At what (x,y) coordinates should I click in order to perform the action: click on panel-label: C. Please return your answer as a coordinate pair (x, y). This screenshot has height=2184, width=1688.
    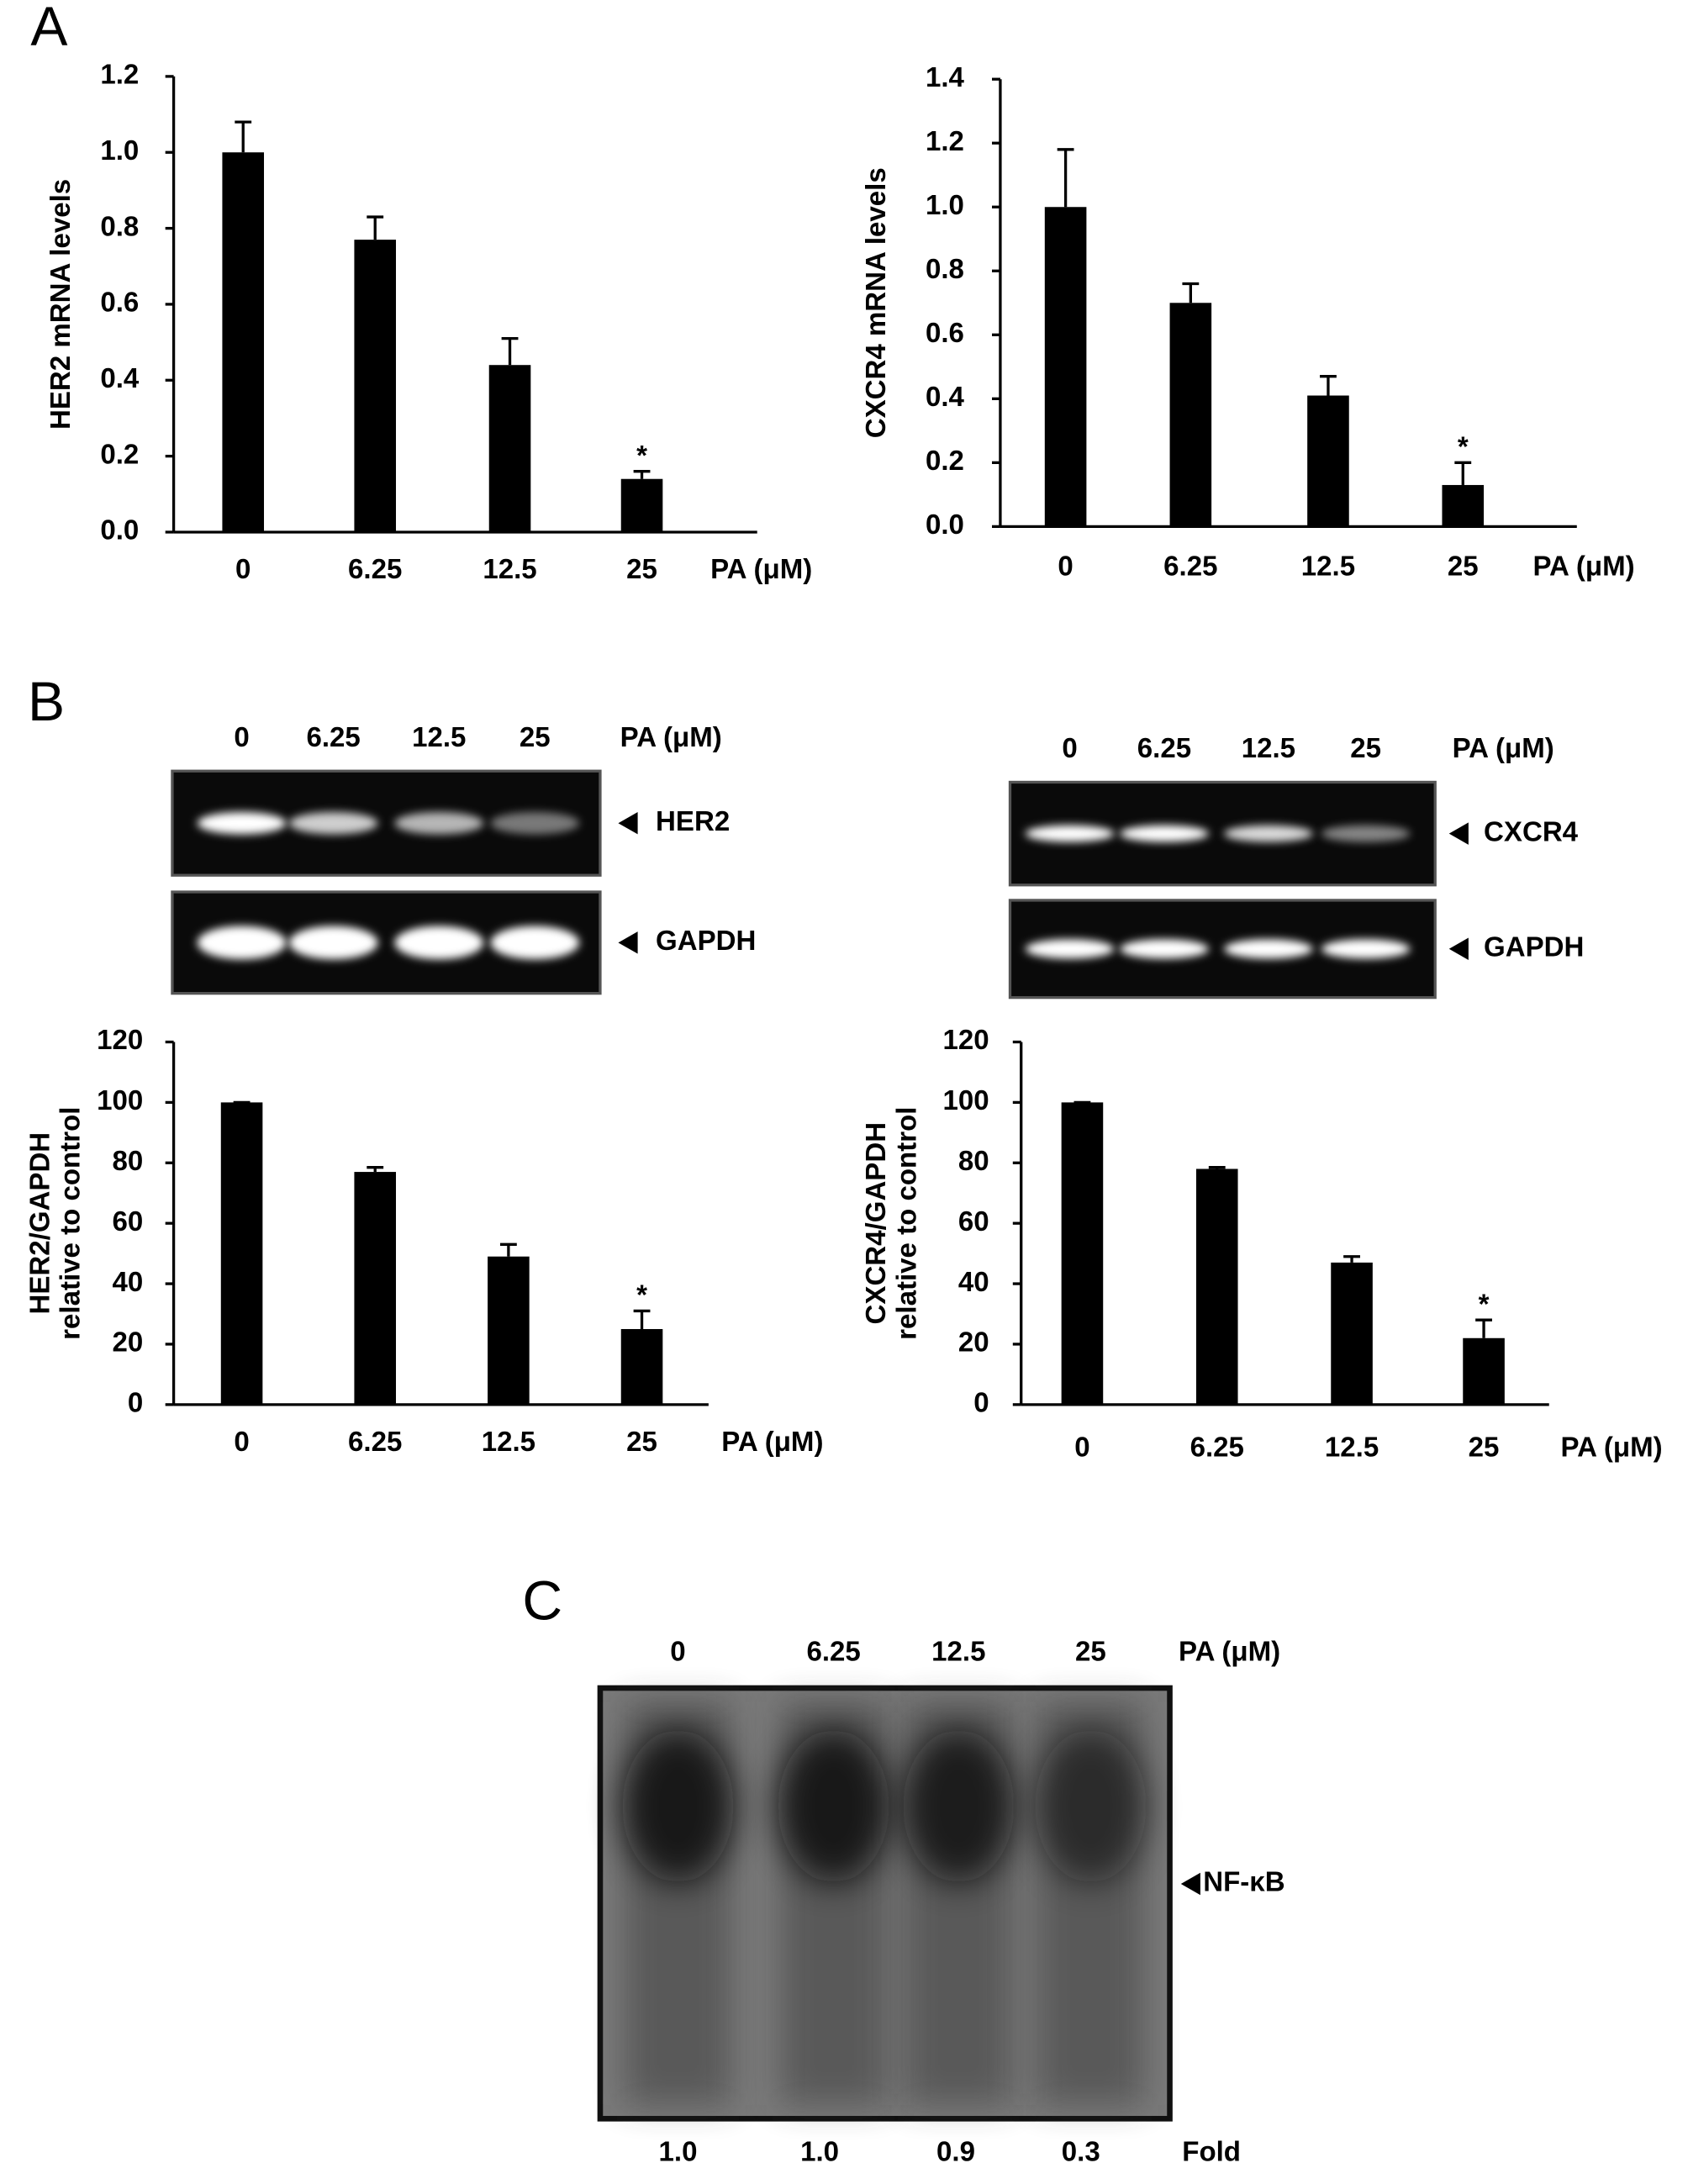
    Looking at the image, I should click on (542, 1600).